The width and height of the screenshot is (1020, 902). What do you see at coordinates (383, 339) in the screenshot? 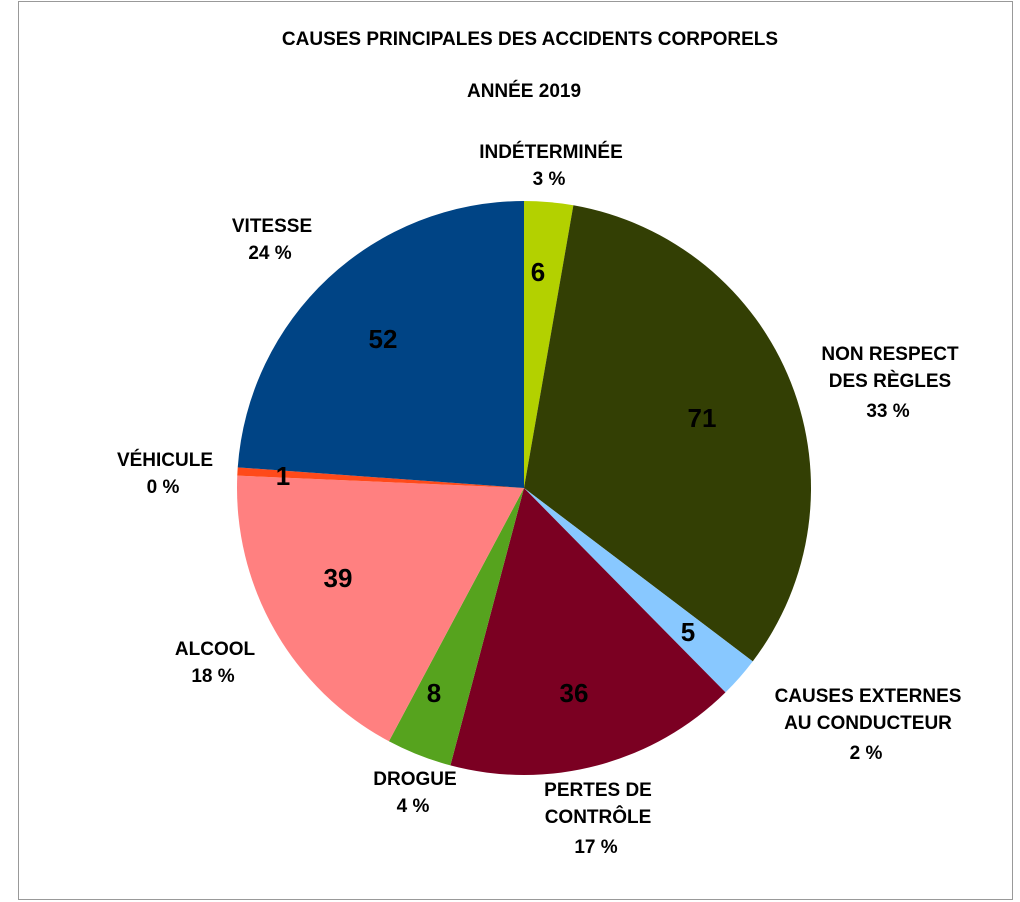
I see `slice-value-label: 52` at bounding box center [383, 339].